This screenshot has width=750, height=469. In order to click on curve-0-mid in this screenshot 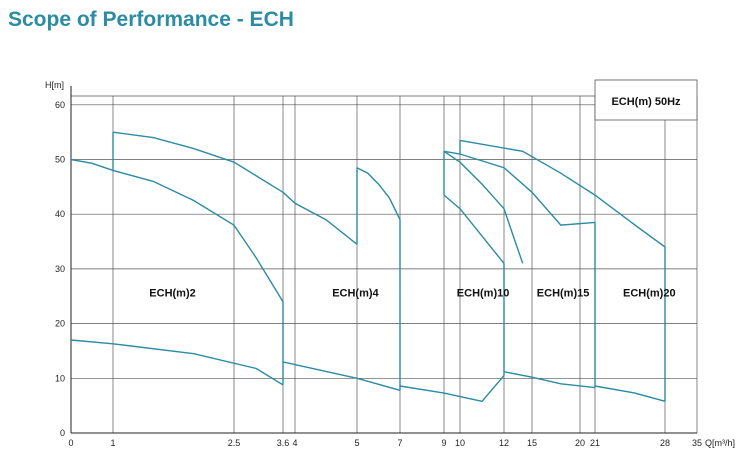, I will do `click(177, 230)`.